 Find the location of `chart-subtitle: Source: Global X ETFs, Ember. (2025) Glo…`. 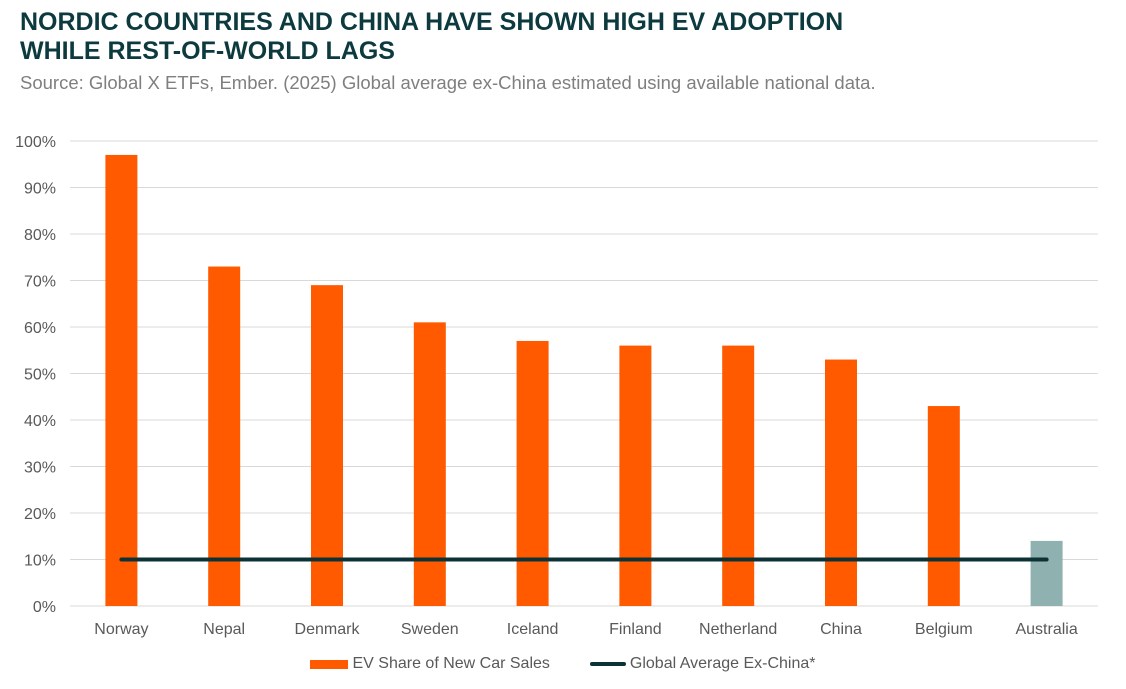

chart-subtitle: Source: Global X ETFs, Ember. (2025) Glo… is located at coordinates (448, 82).